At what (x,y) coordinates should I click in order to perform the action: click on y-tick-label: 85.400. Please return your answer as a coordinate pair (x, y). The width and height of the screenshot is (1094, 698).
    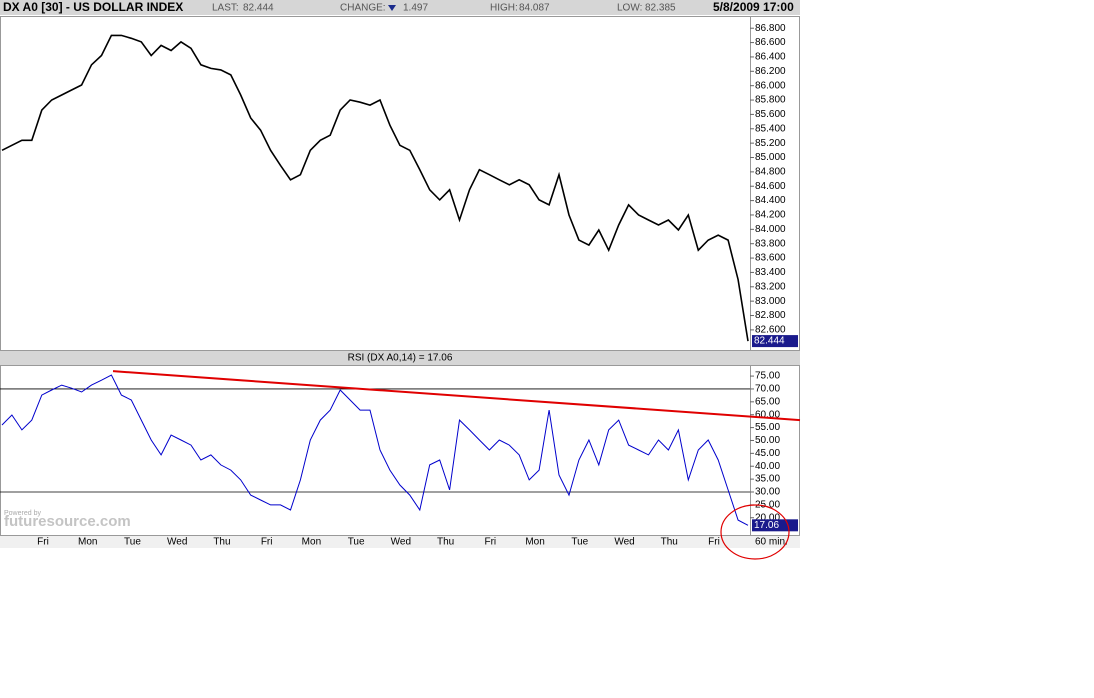
    Looking at the image, I should click on (770, 128).